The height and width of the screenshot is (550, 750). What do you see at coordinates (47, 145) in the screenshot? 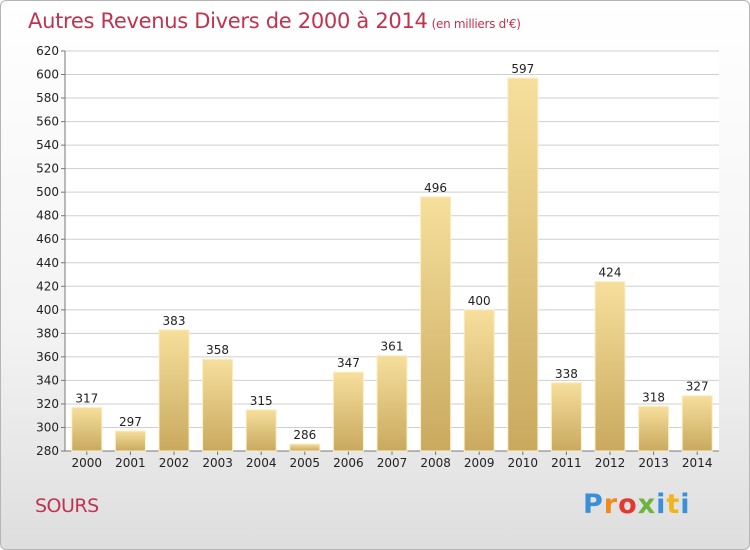
I see `y-tick-label: 540` at bounding box center [47, 145].